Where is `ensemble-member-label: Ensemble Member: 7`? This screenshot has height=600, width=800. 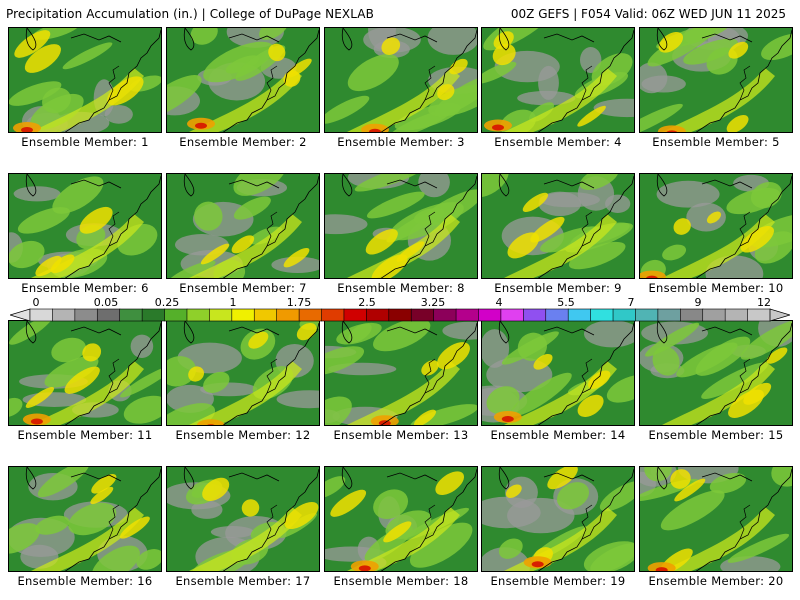
ensemble-member-label: Ensemble Member: 7 is located at coordinates (243, 288).